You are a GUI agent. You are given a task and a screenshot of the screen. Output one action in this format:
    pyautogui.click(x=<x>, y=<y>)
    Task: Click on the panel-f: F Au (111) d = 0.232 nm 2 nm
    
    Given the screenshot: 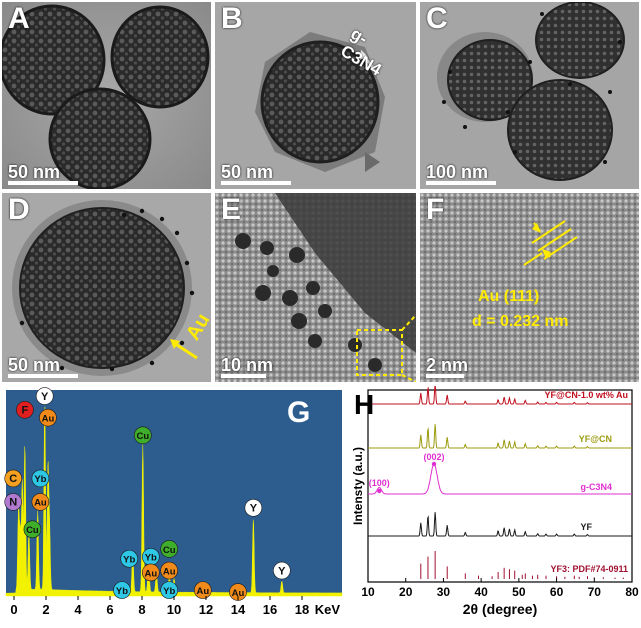 What is the action you would take?
    pyautogui.click(x=529, y=287)
    